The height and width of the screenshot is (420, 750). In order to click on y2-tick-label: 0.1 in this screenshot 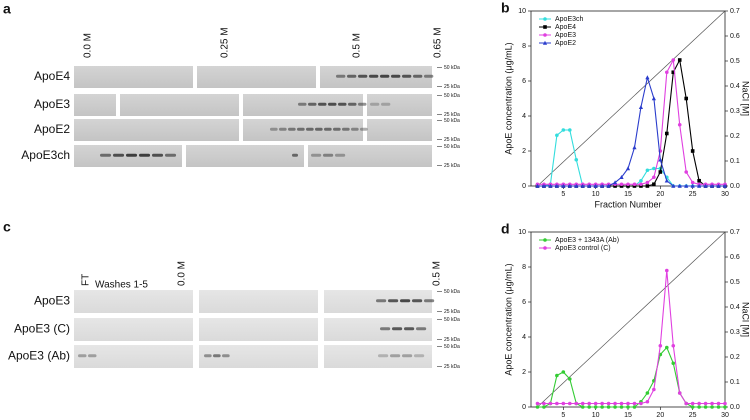, I will do `click(735, 161)`.